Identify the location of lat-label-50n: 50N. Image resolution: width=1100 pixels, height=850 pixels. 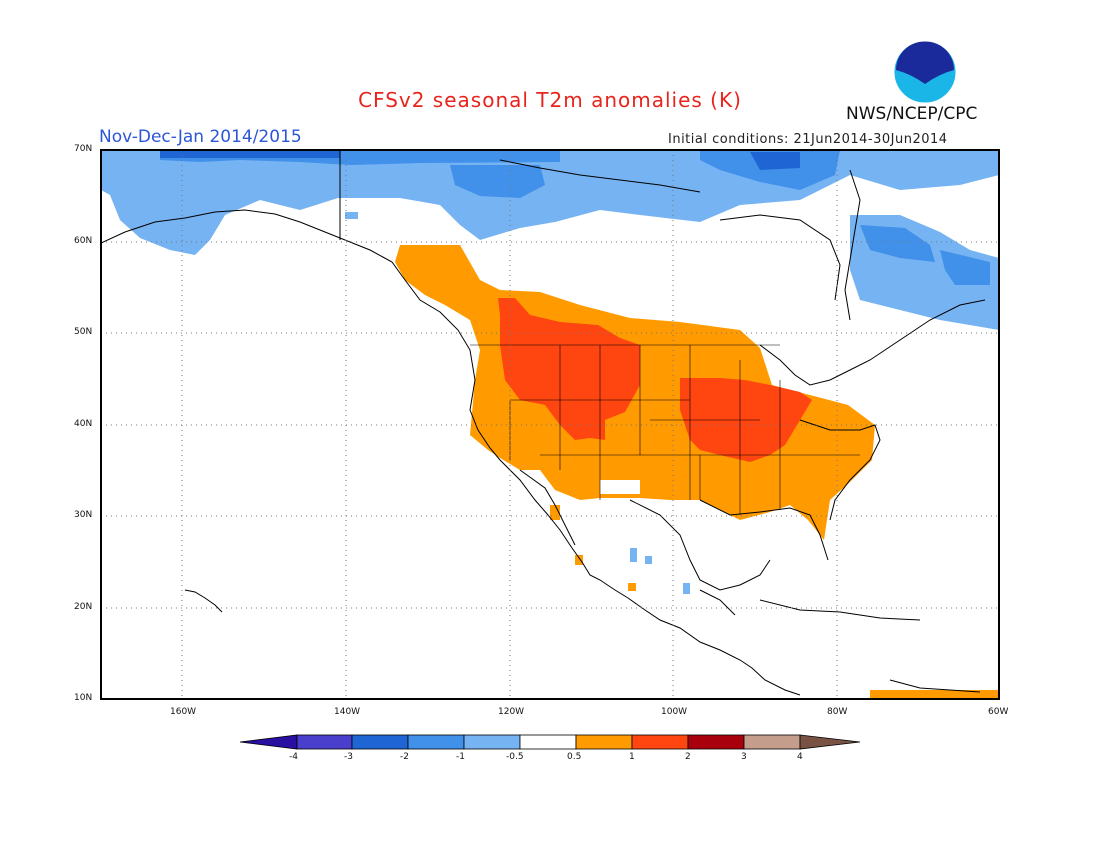
(83, 332).